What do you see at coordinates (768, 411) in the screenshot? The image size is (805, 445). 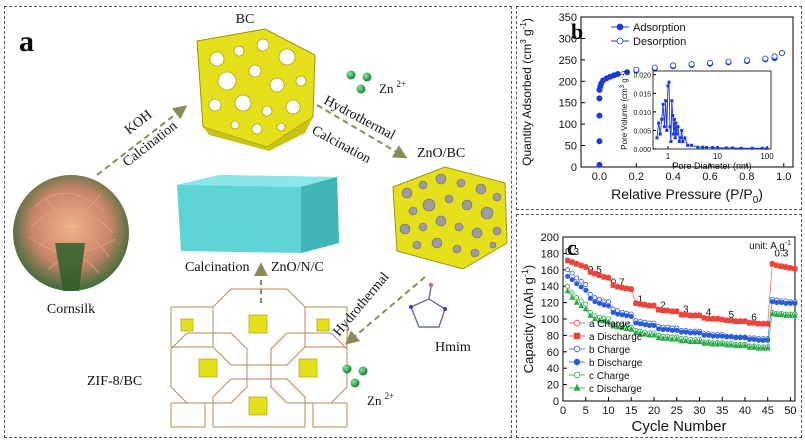 I see `x-tick-label: 45` at bounding box center [768, 411].